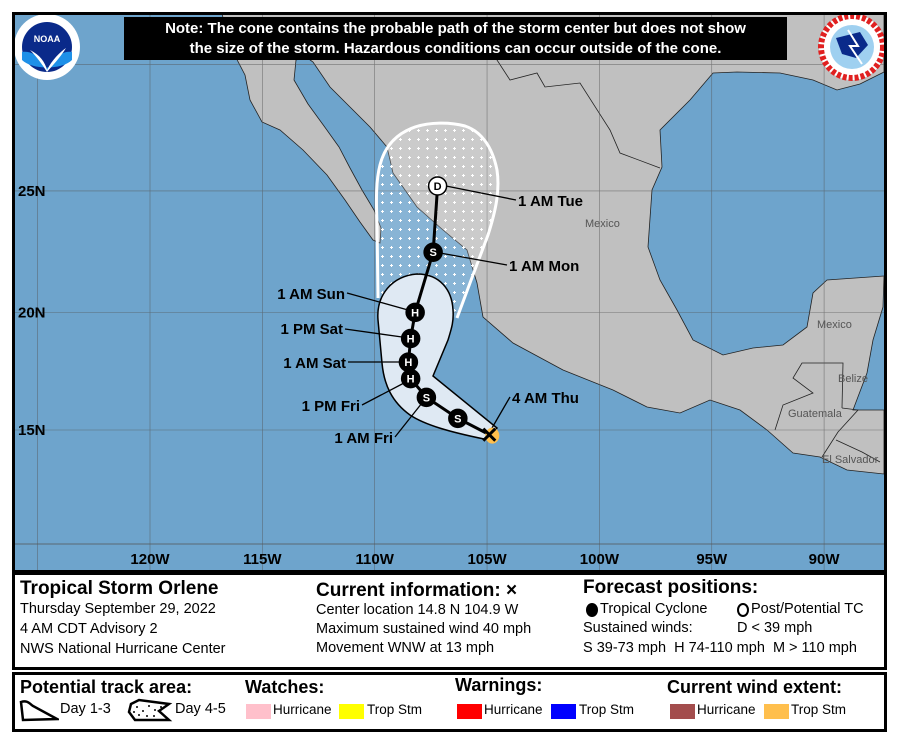  Describe the element at coordinates (302, 709) in the screenshot. I see `hurricane-watch-label: Hurricane` at that location.